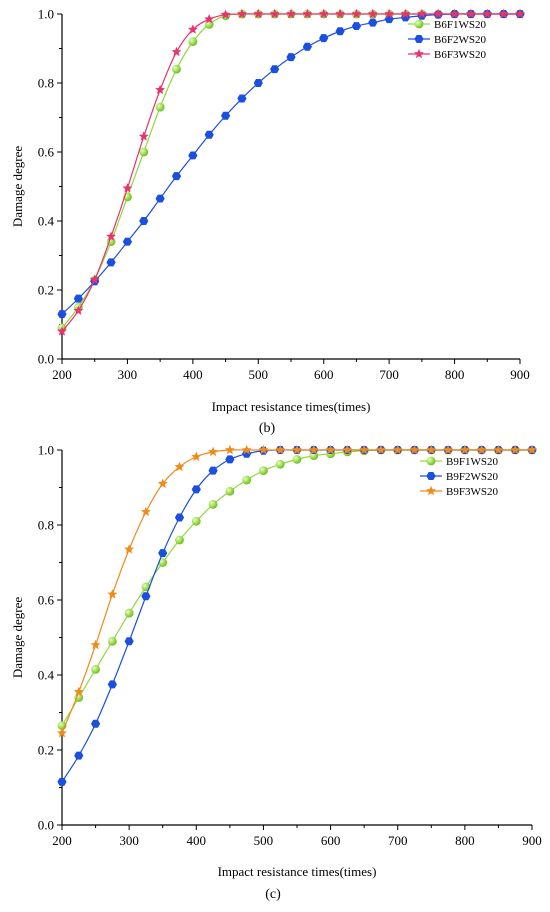 Image resolution: width=550 pixels, height=912 pixels. What do you see at coordinates (273, 894) in the screenshot?
I see `panel-label: (c)` at bounding box center [273, 894].